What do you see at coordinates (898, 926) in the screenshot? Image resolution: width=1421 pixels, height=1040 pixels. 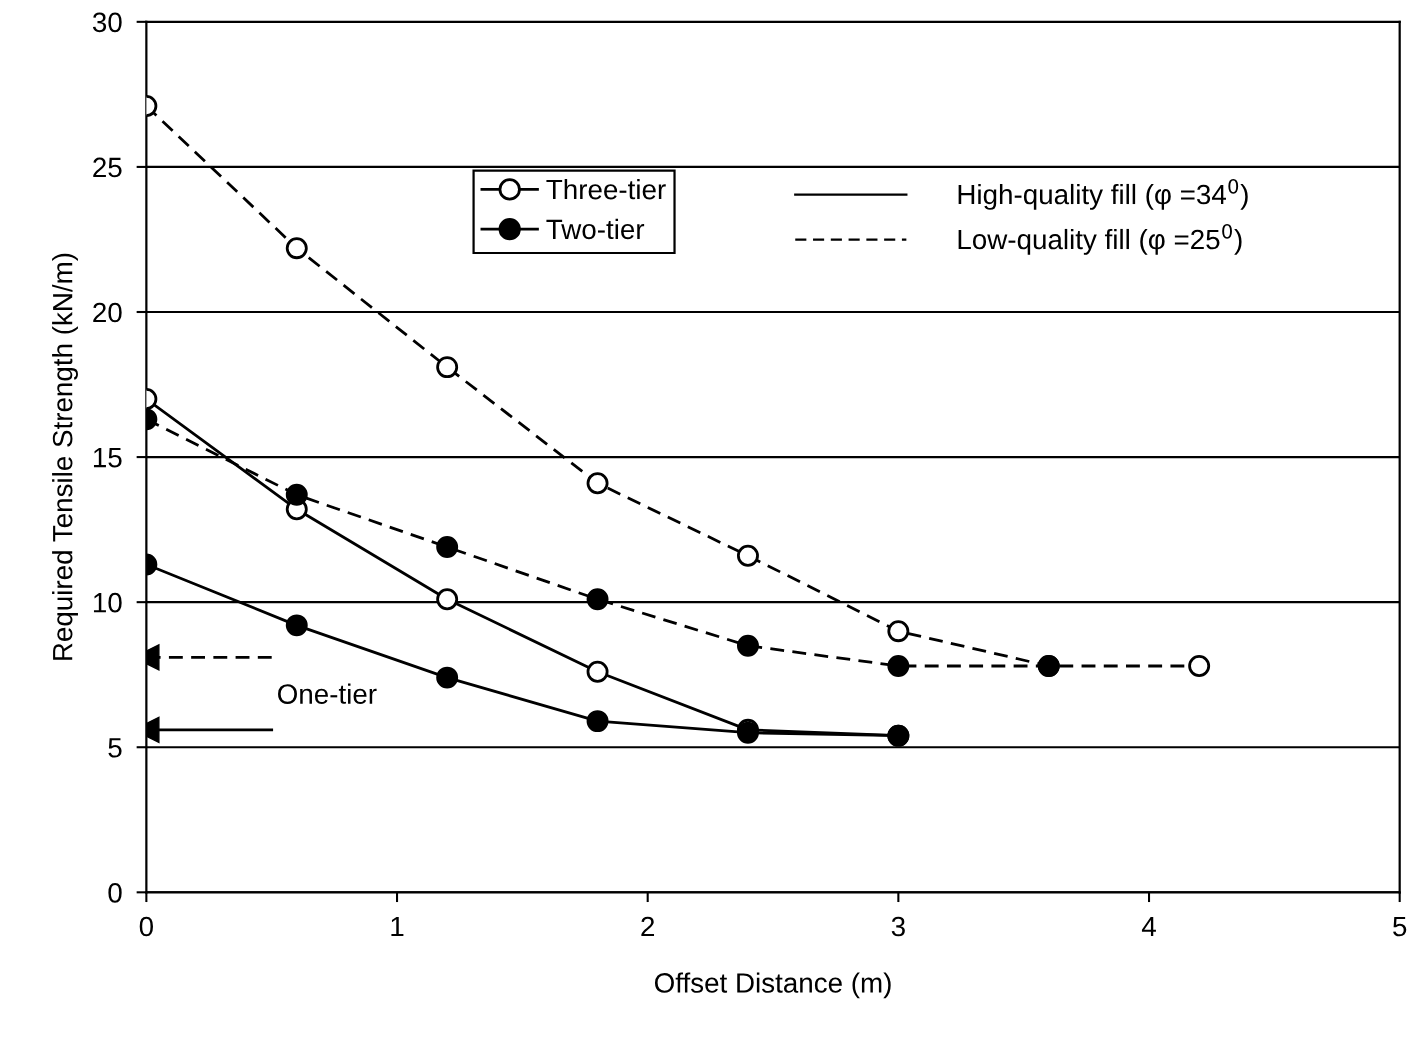 I see `x-tick-label: 3` at bounding box center [898, 926].